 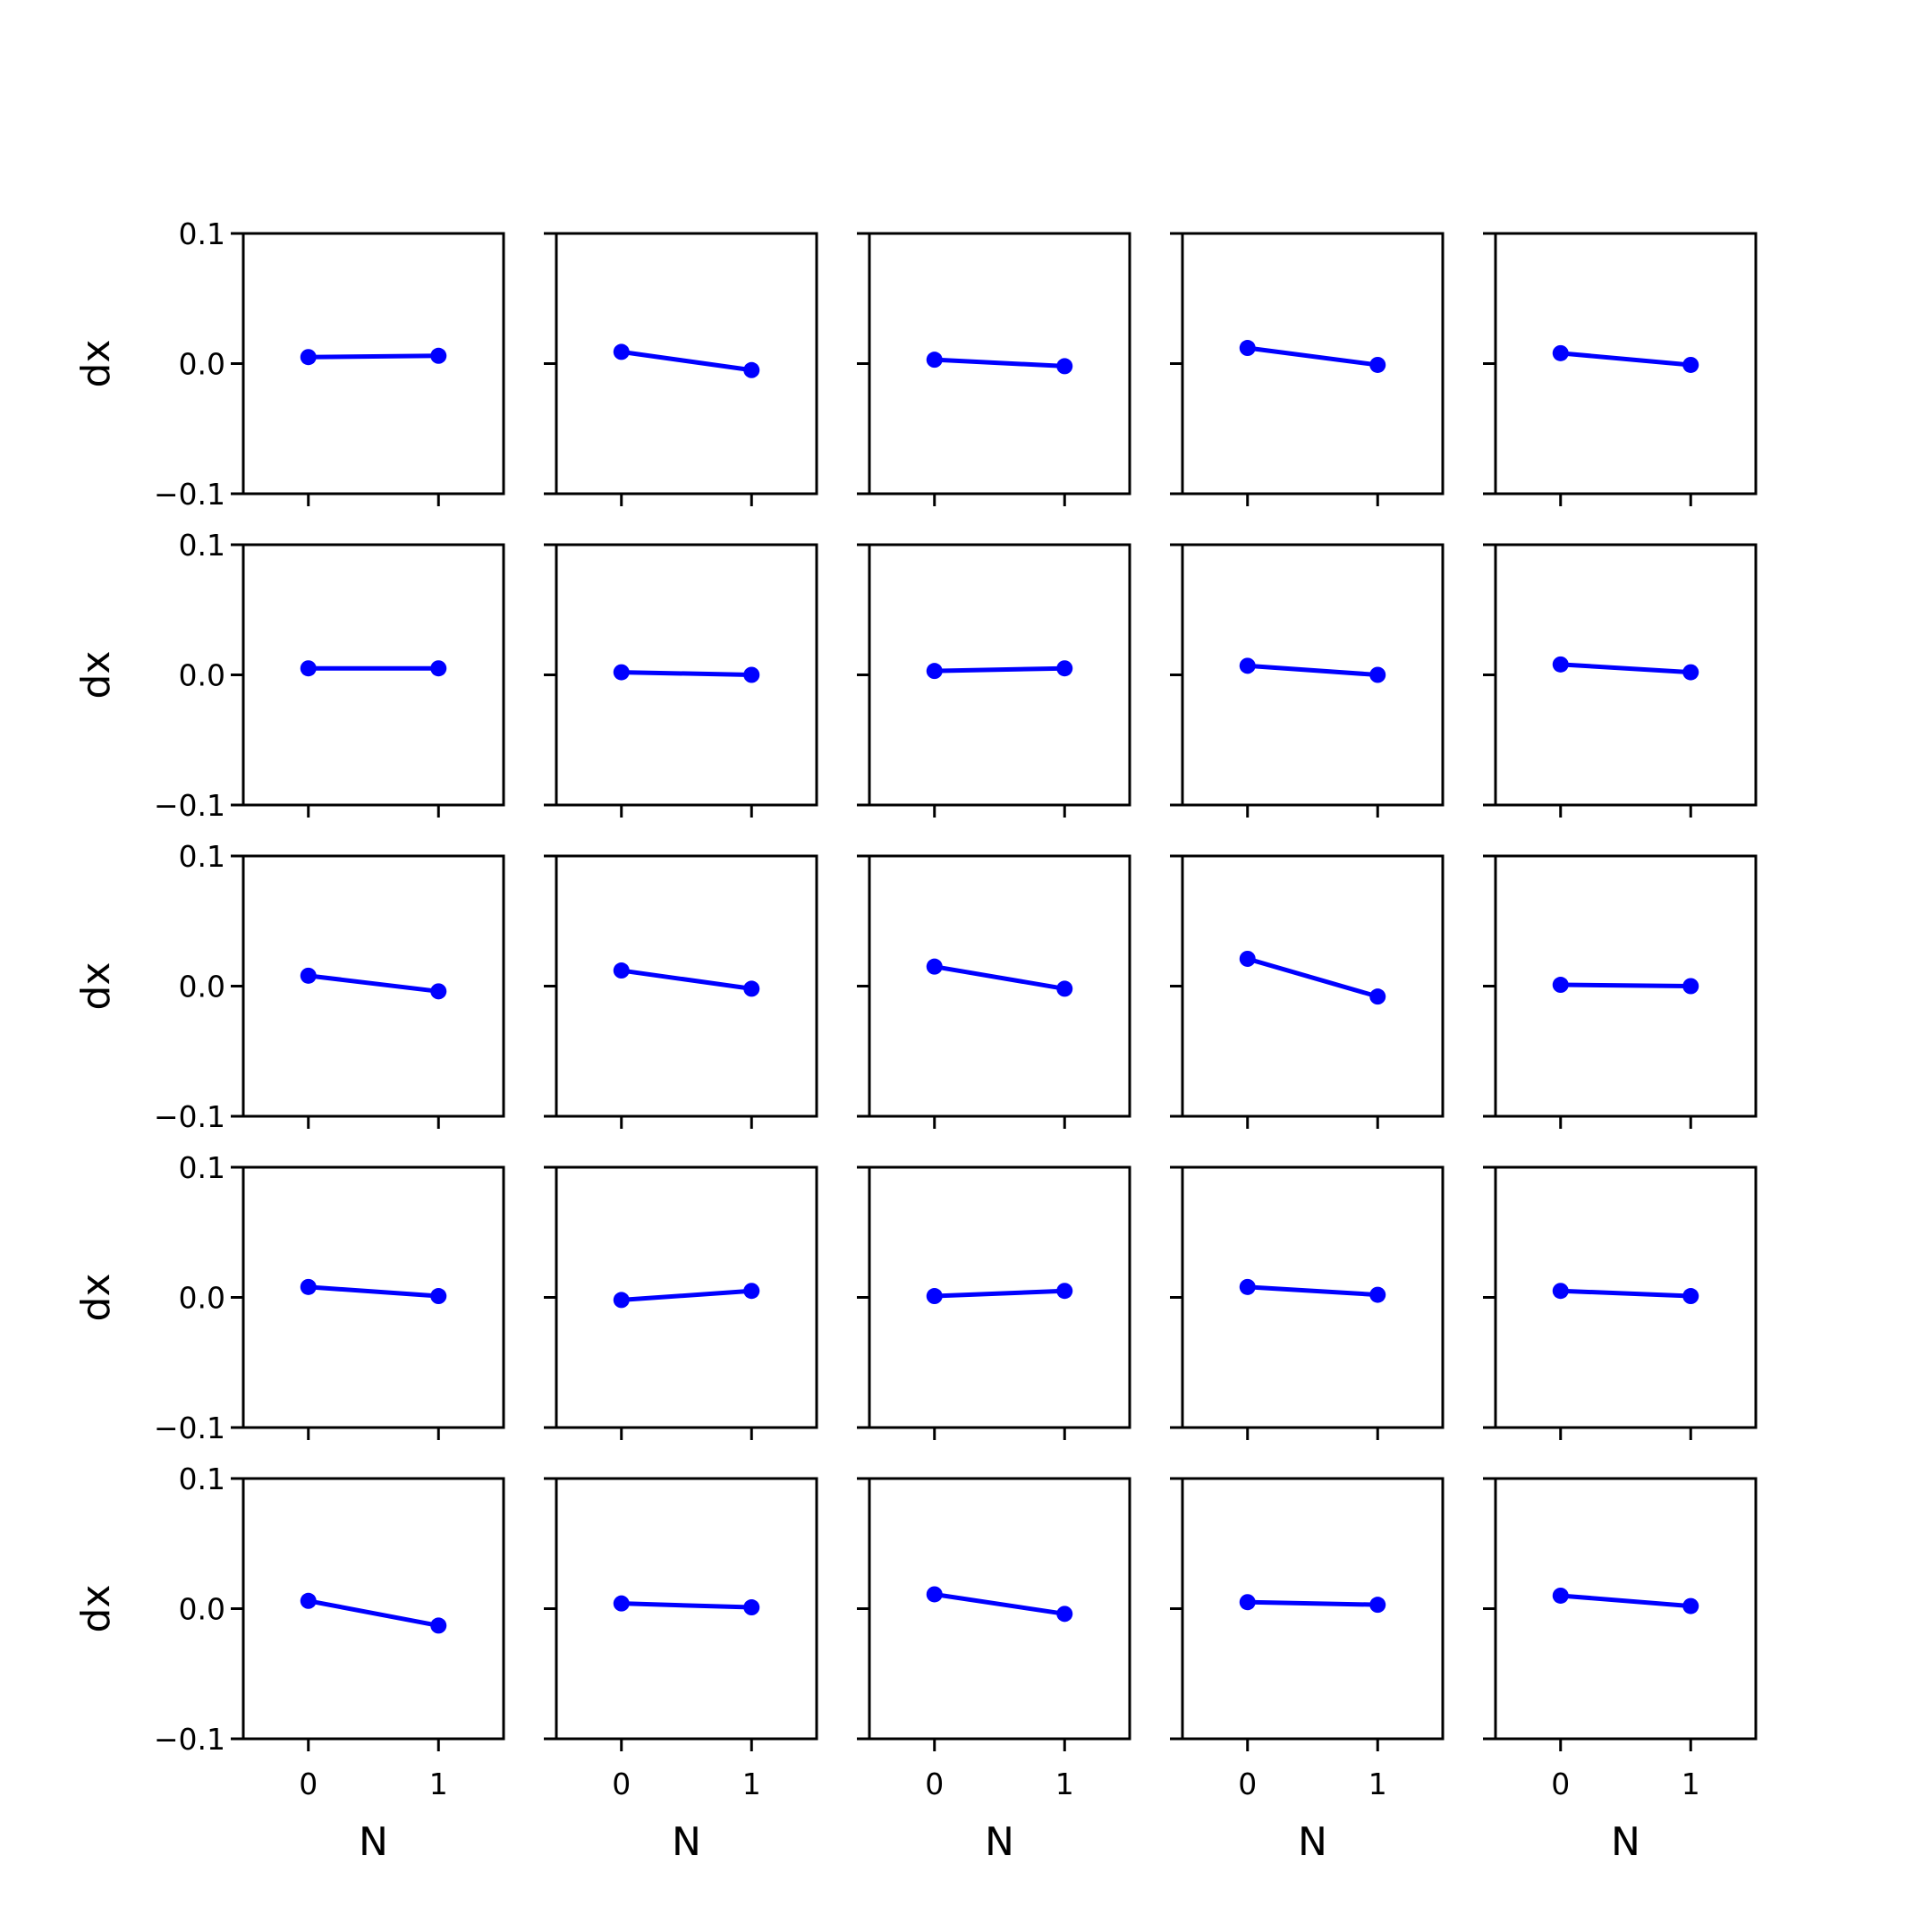 What do you see at coordinates (994, 680) in the screenshot?
I see `panel-r2-c3` at bounding box center [994, 680].